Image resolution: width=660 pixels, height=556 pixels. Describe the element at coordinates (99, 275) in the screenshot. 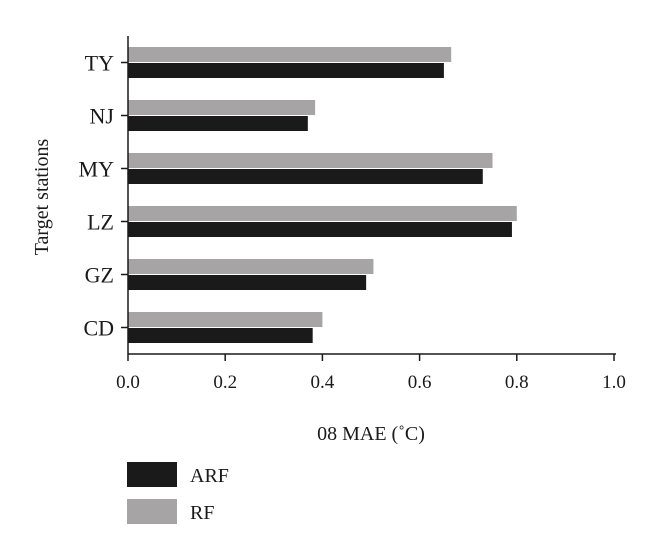

I see `y-tick-label: GZ` at that location.